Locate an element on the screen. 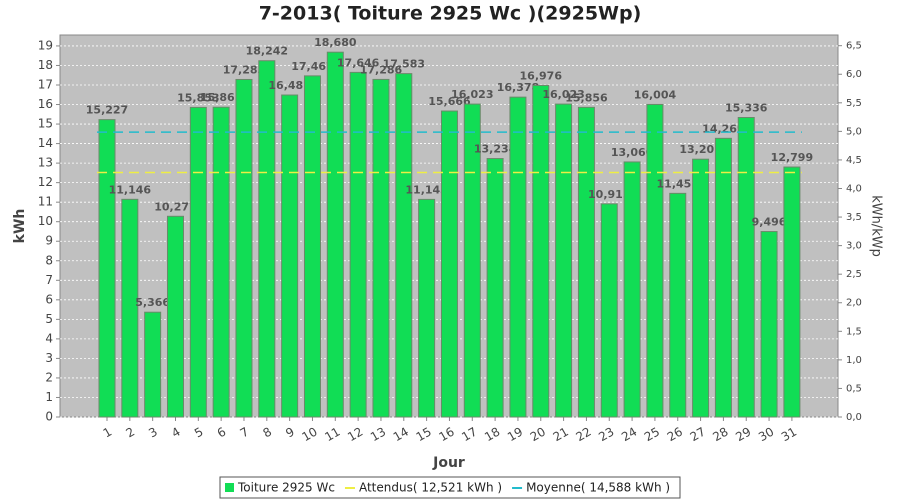  x-tick-label: 15 is located at coordinates (424, 435).